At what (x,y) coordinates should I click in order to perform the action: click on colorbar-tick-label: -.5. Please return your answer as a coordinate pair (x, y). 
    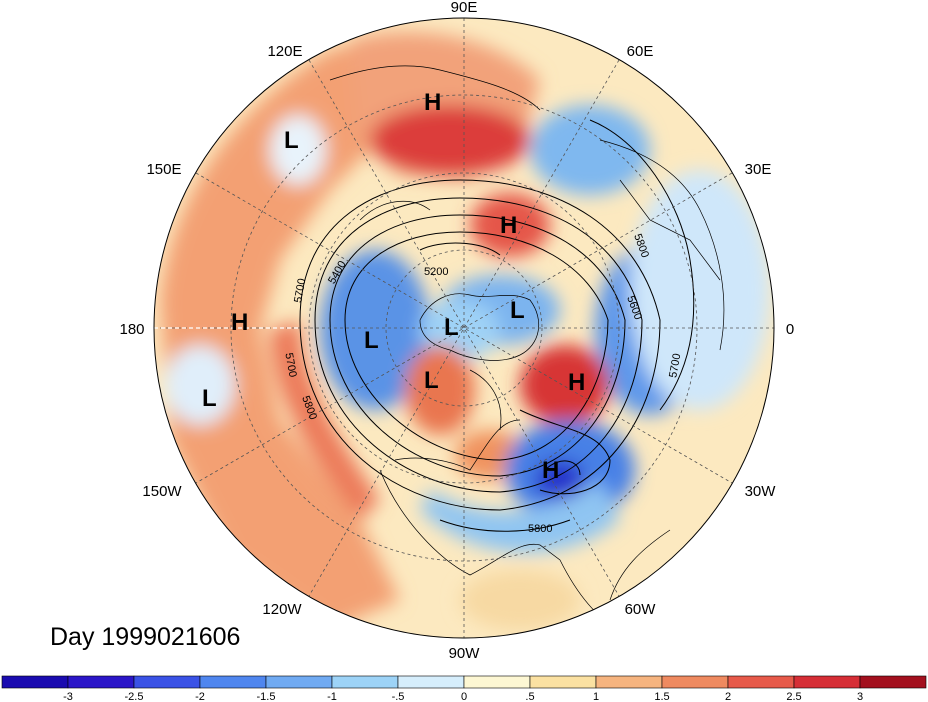
    Looking at the image, I should click on (398, 696).